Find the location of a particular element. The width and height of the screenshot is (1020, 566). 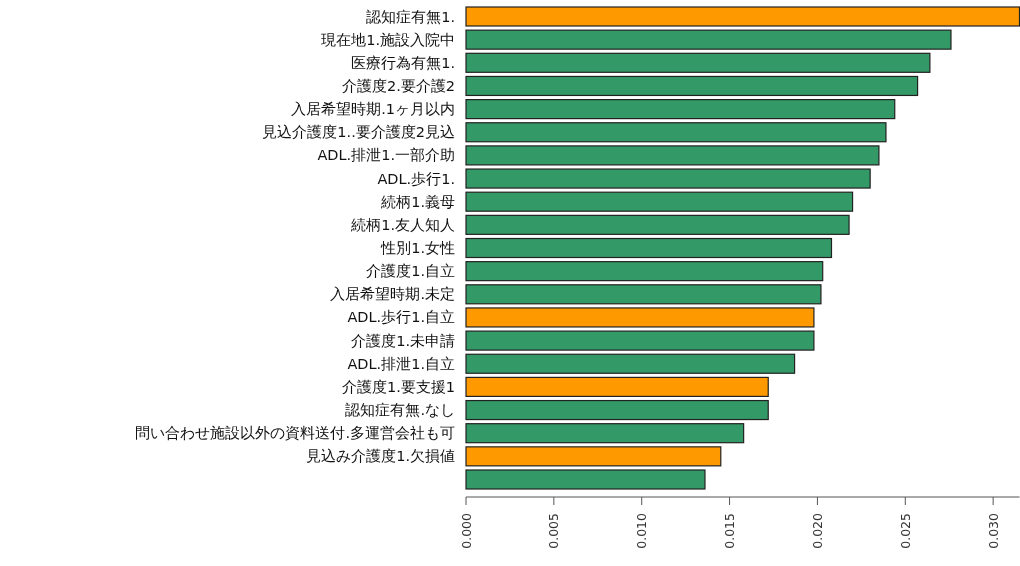

y-tick-label: ADL.歩行1. is located at coordinates (416, 178).